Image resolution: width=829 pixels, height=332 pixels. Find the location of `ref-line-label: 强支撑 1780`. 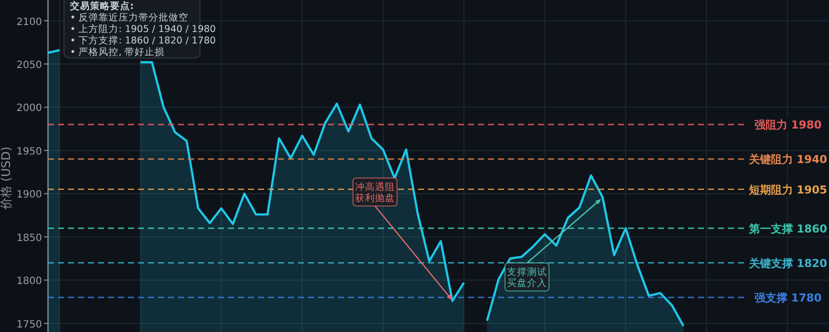

ref-line-label: 强支撑 1780 is located at coordinates (788, 297).